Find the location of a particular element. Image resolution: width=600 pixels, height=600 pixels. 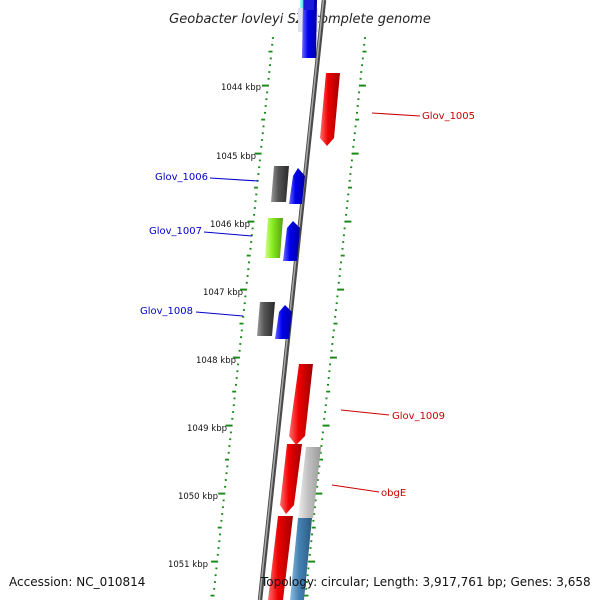

accession-text: Accession: NC_010814 is located at coordinates (77, 582).